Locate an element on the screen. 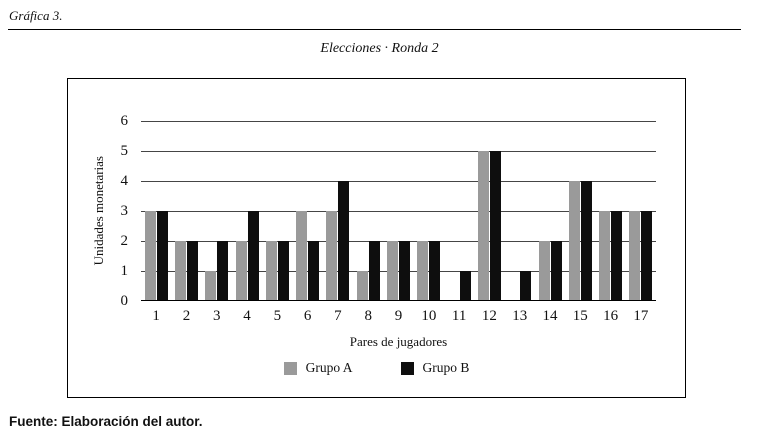 This screenshot has height=441, width=759. y-tick-label: 2 is located at coordinates (124, 241).